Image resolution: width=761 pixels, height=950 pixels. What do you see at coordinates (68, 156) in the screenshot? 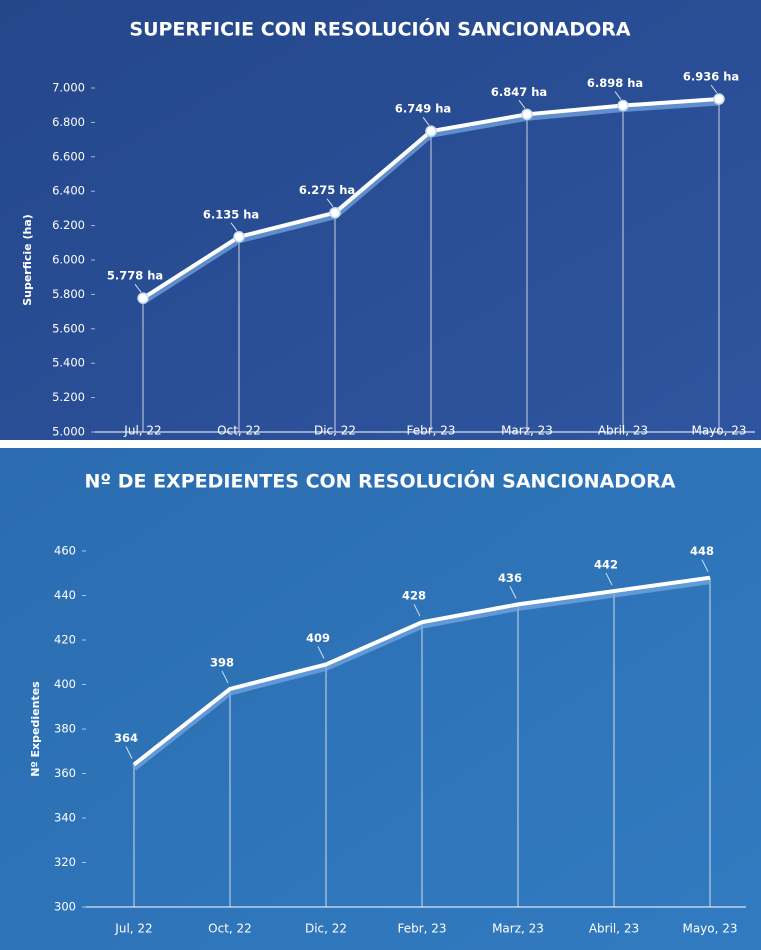
I see `y-tick-label: 6.600` at bounding box center [68, 156].